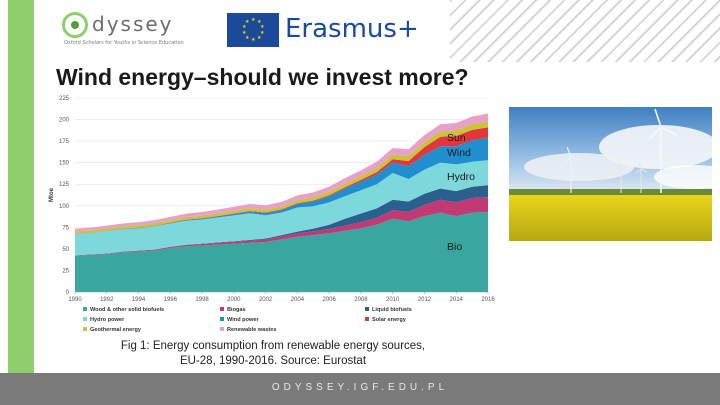 The height and width of the screenshot is (405, 720). I want to click on x-tick-label: 1996, so click(171, 300).